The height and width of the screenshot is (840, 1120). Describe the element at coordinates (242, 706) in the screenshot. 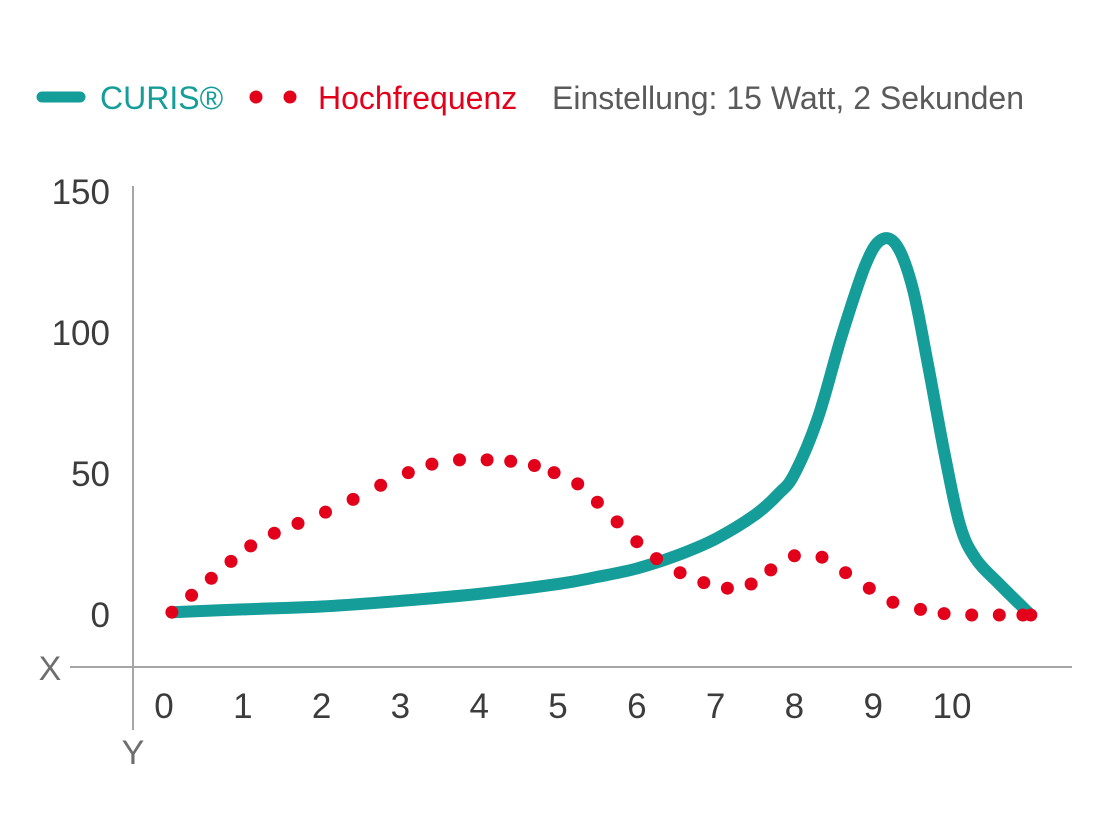

I see `x-tick-label: 1` at that location.